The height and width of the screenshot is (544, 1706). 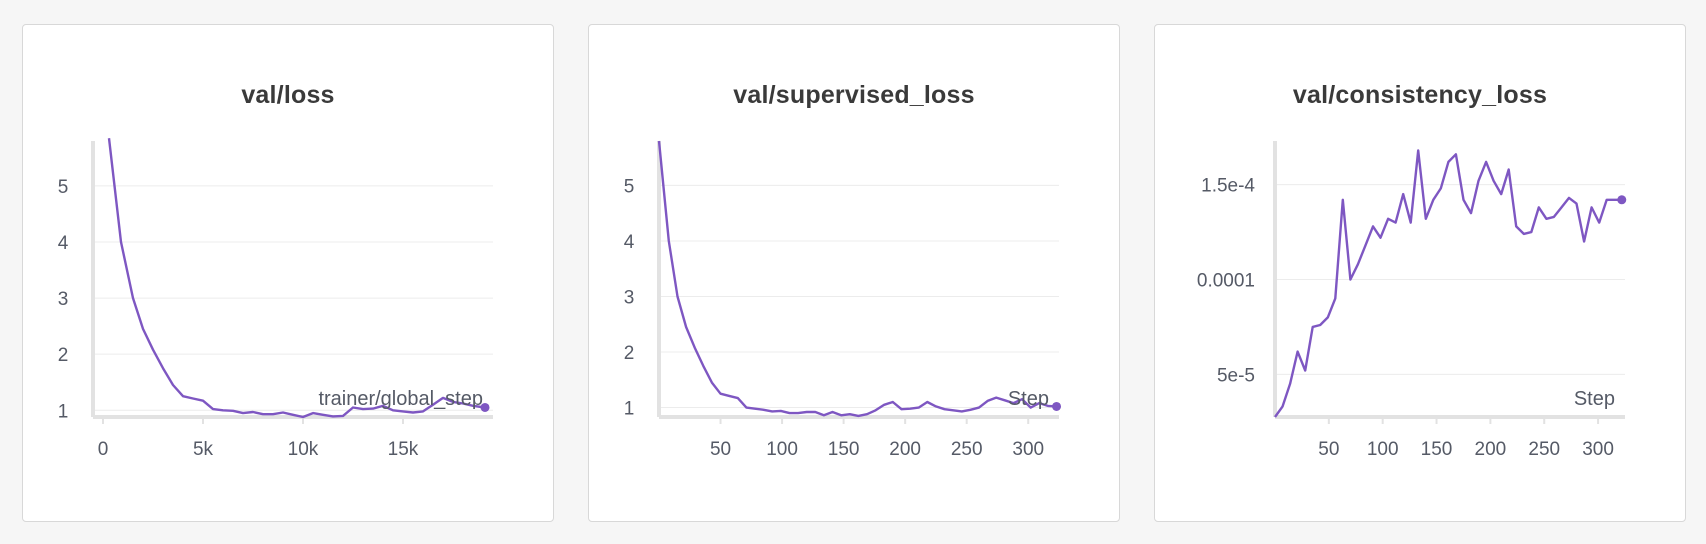 I want to click on x-tick-label: 0, so click(x=103, y=449).